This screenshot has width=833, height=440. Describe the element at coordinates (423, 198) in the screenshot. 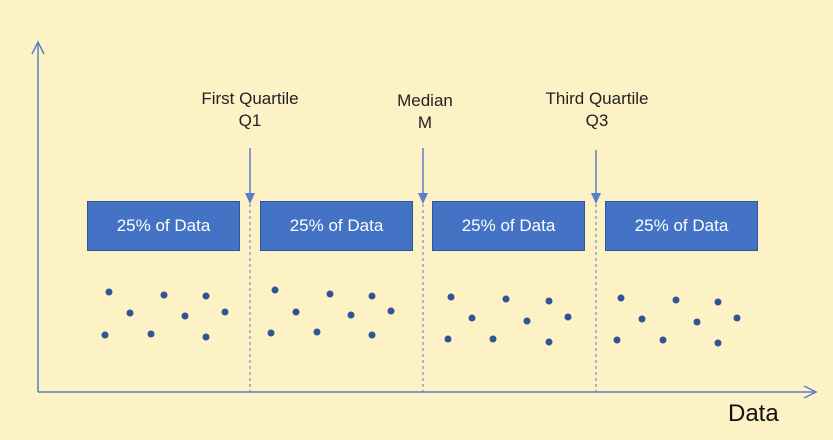

I see `median-arrowhead` at that location.